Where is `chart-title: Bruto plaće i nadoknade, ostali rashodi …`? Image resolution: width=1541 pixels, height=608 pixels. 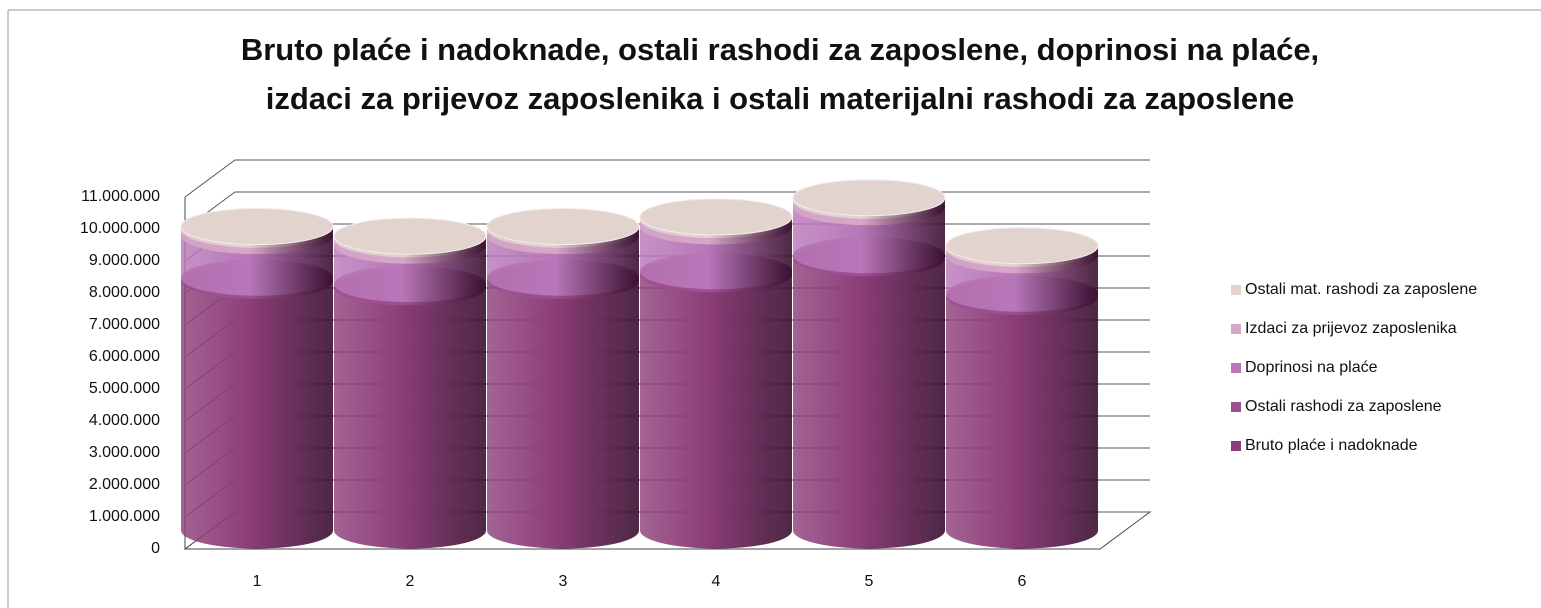 chart-title: Bruto plaće i nadoknade, ostali rashodi … is located at coordinates (780, 49).